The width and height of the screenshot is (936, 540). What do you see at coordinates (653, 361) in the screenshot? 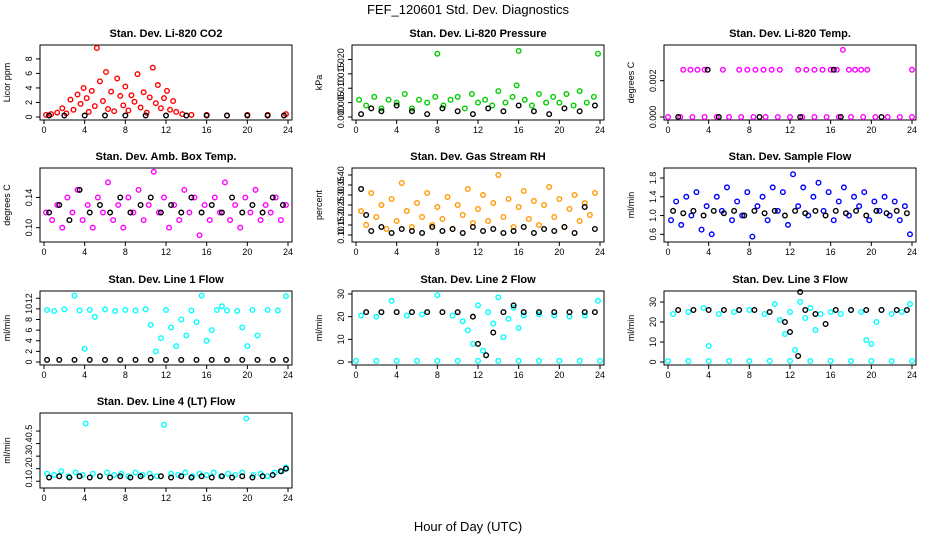
I see `y-tick-label: 0` at bounding box center [653, 361].